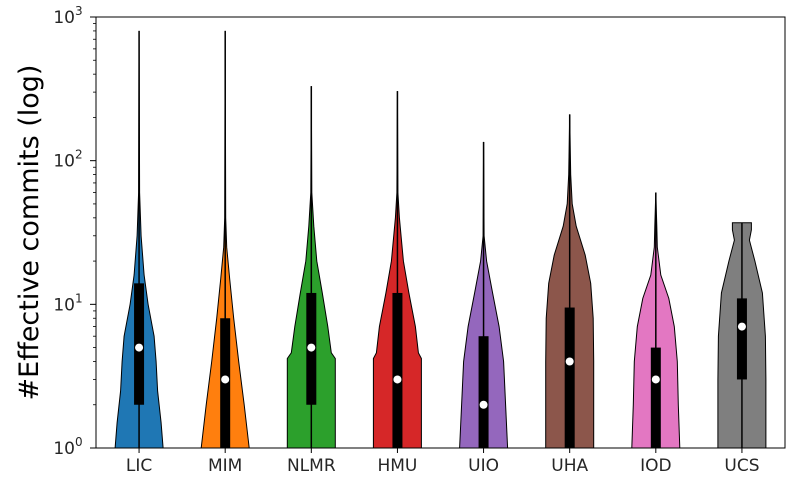  Describe the element at coordinates (569, 361) in the screenshot. I see `median-marker-uha` at that location.